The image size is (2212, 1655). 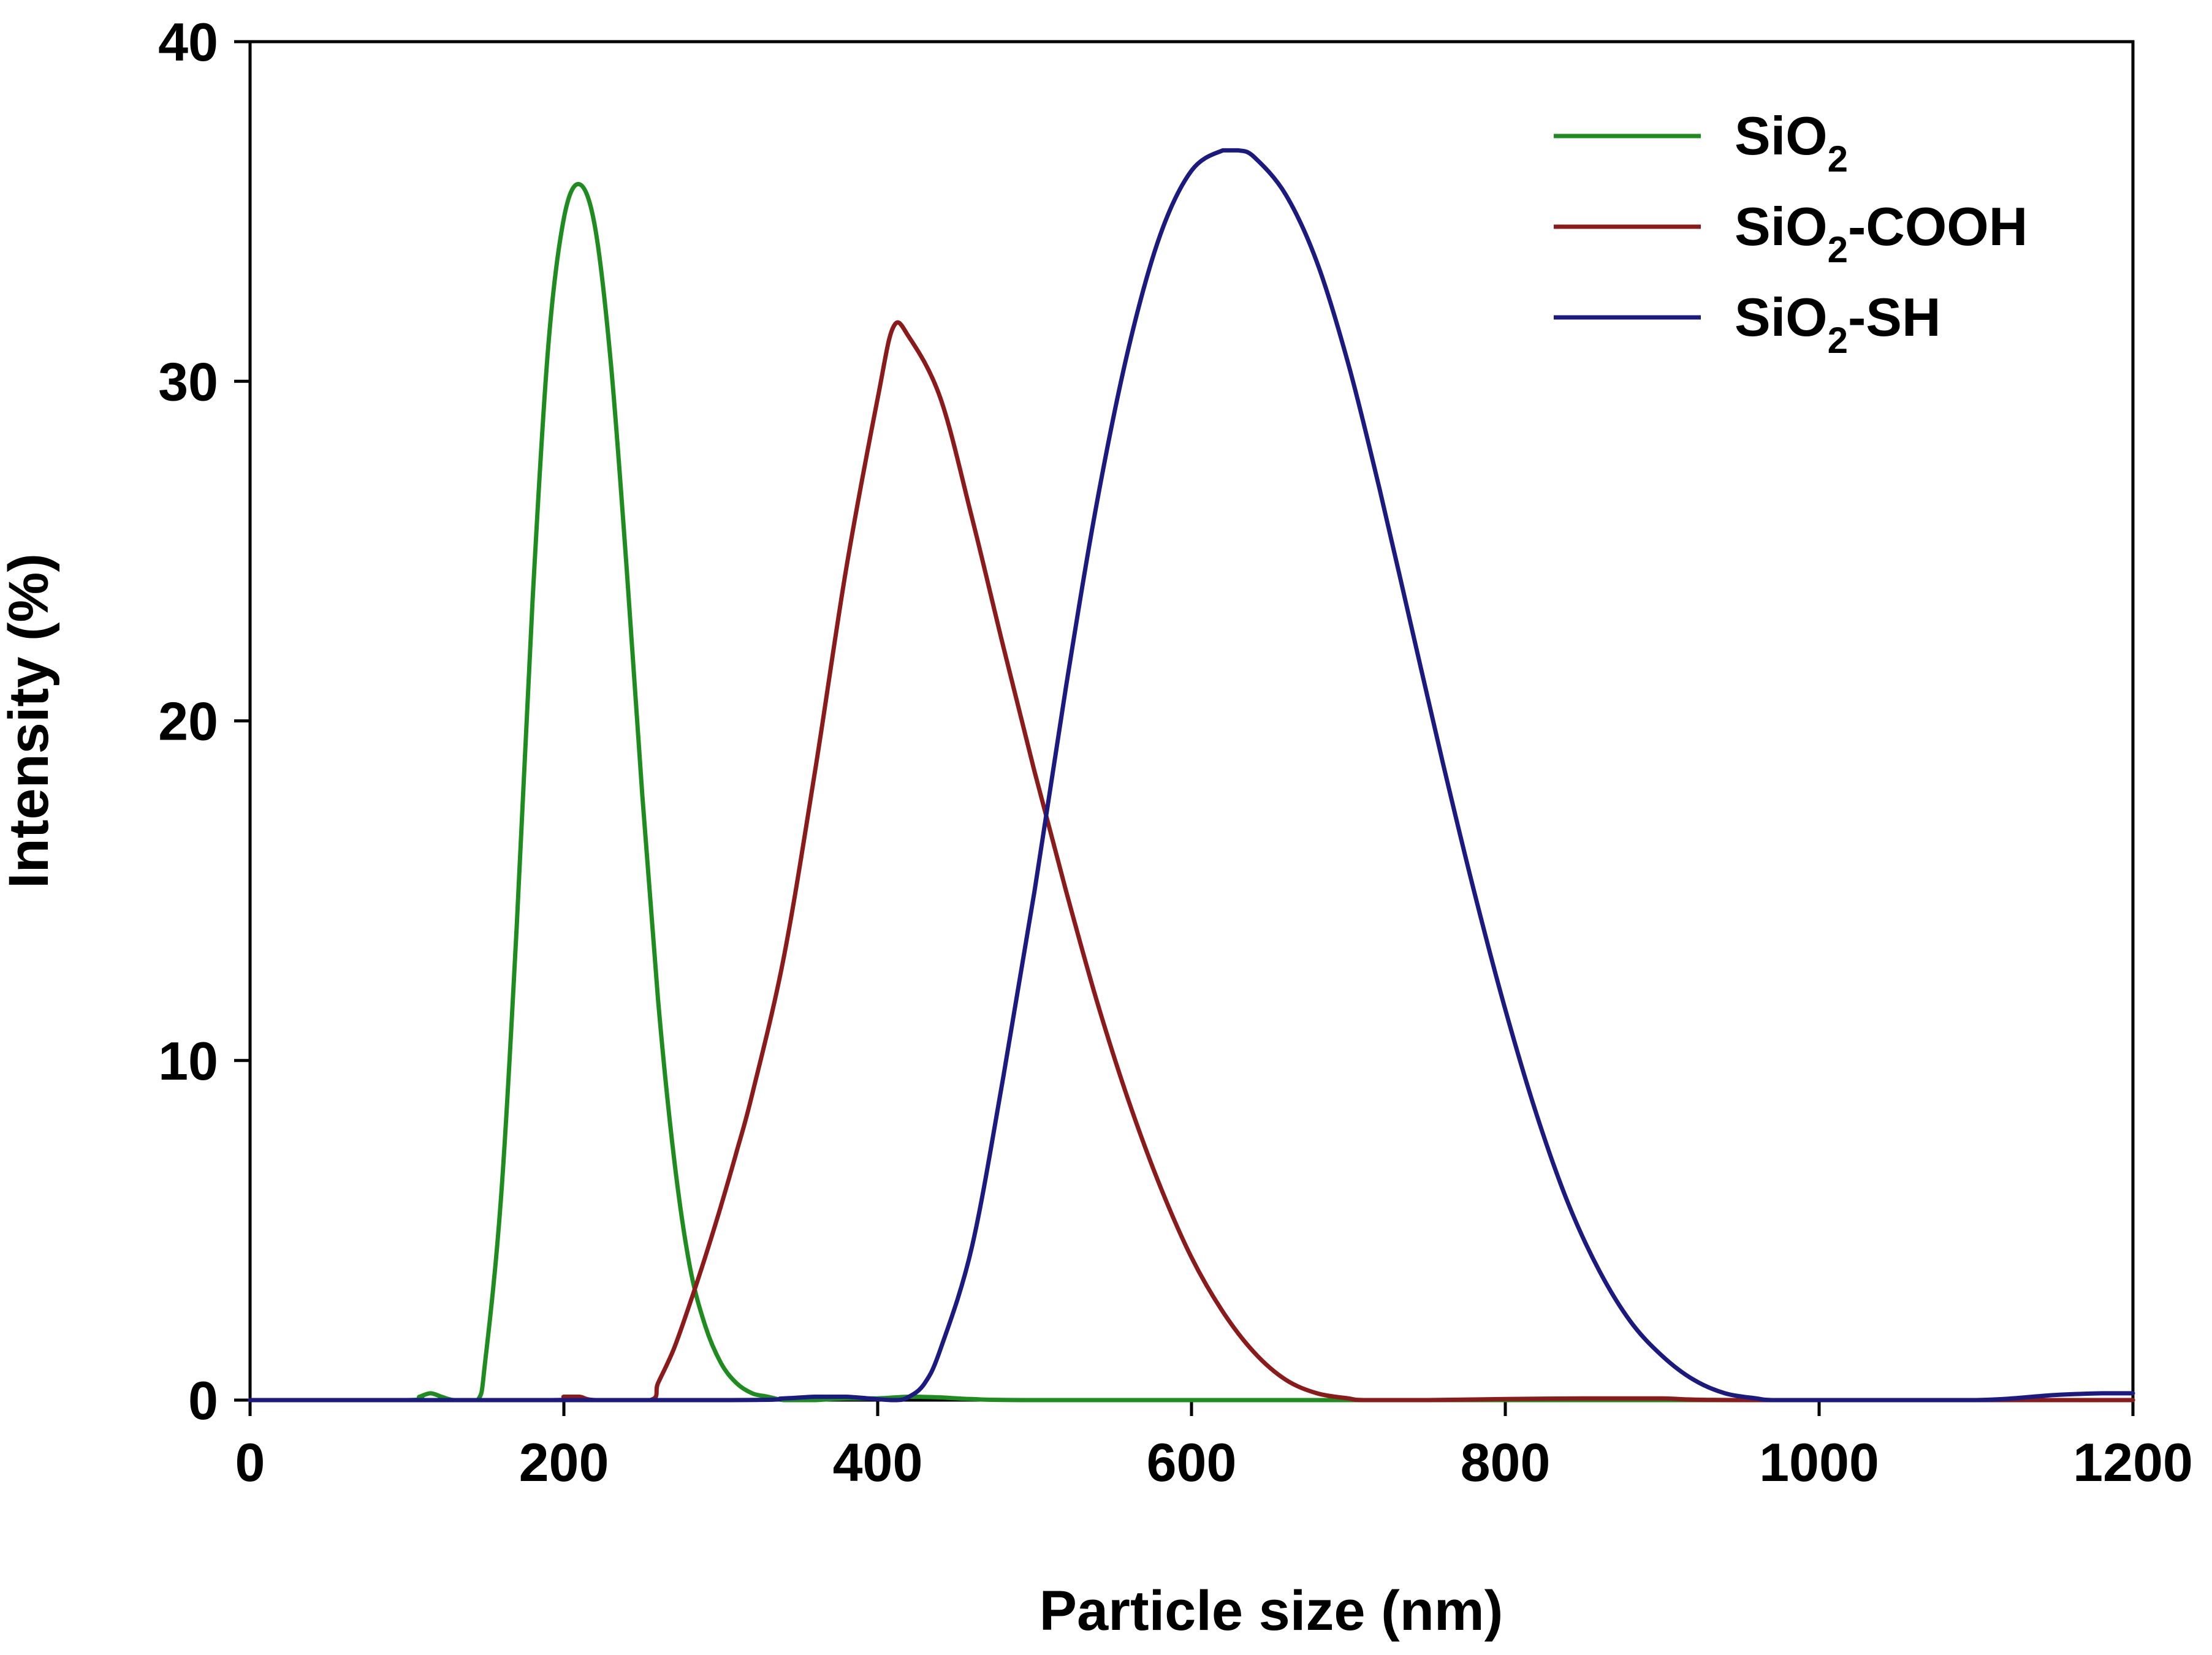 I want to click on y-tick-label: 30, so click(x=188, y=381).